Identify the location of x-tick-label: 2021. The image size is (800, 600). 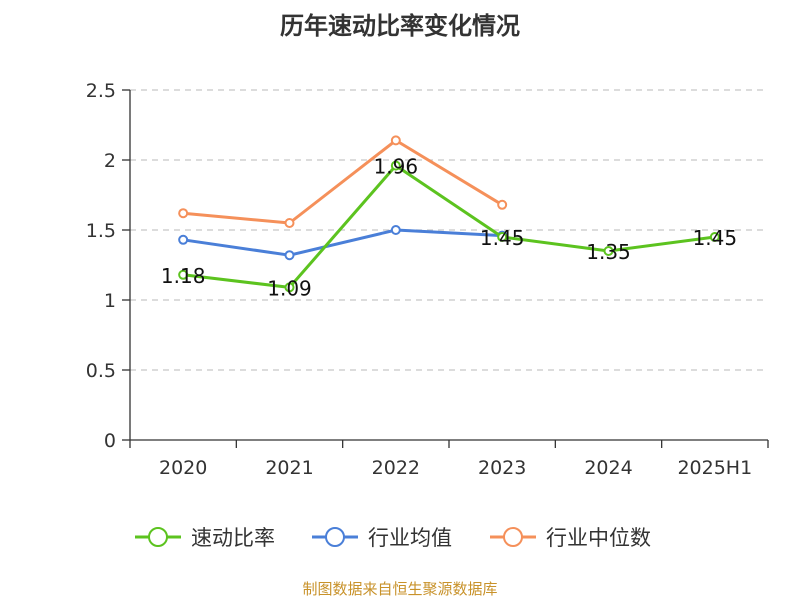
(289, 468).